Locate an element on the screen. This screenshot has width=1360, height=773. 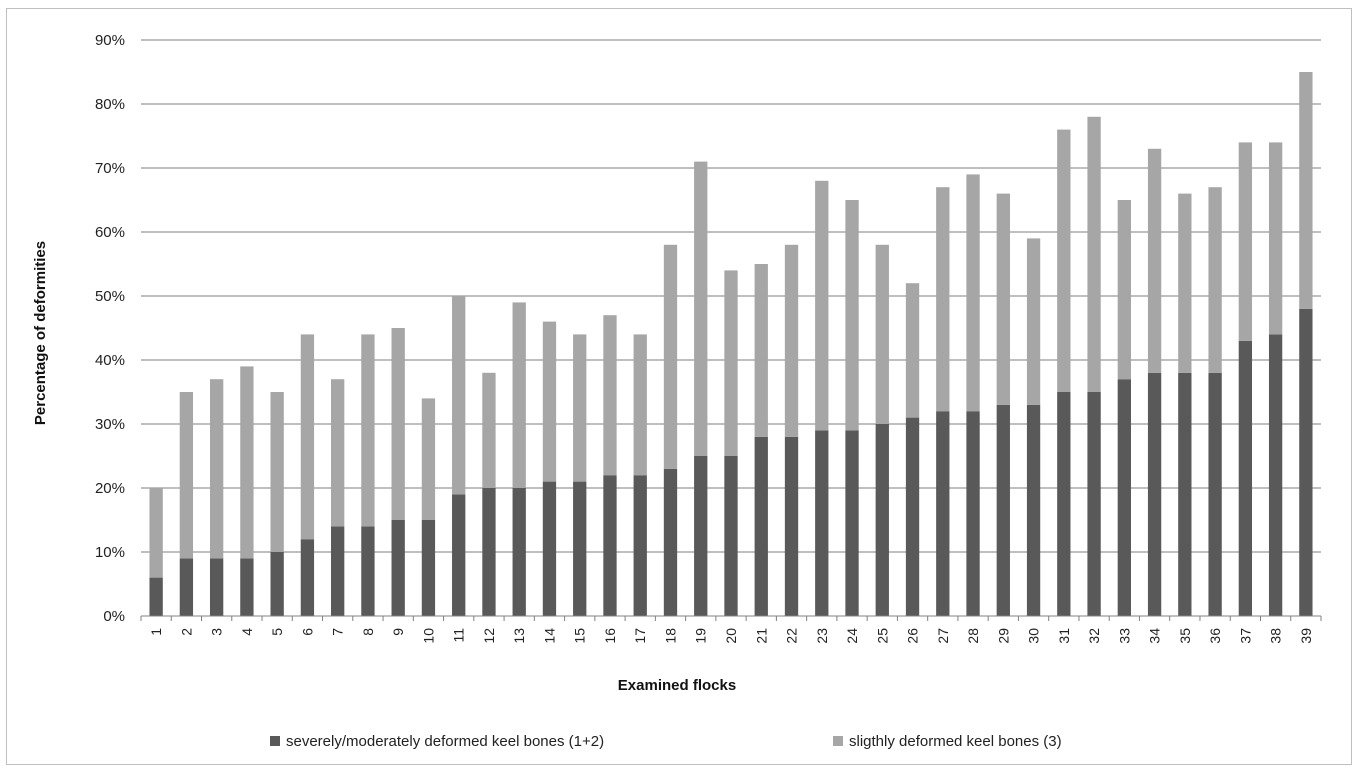
x-tick-label: 18 is located at coordinates (670, 636).